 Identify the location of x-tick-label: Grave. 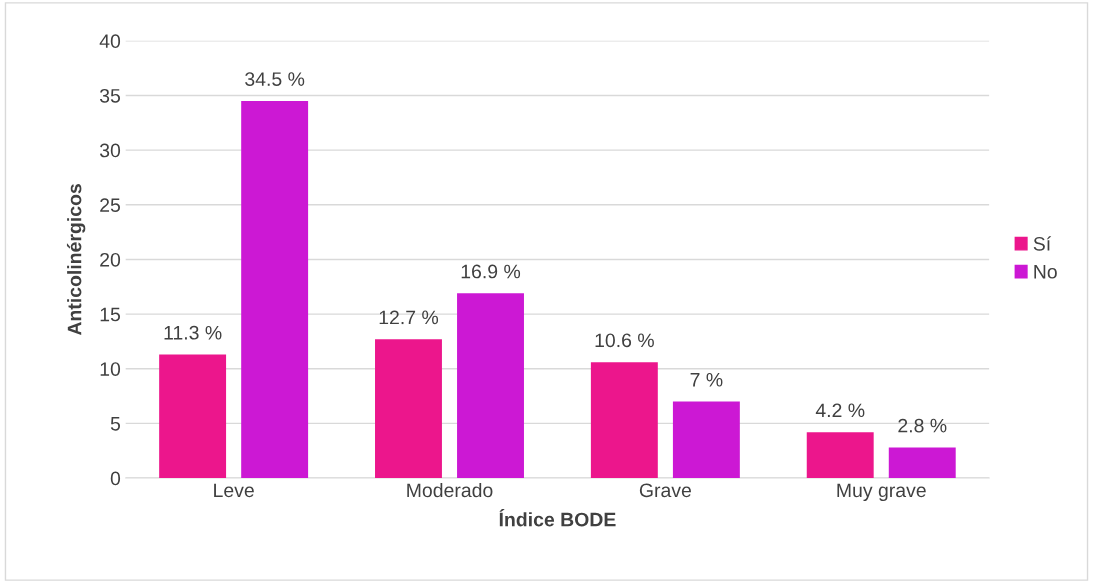
(665, 490).